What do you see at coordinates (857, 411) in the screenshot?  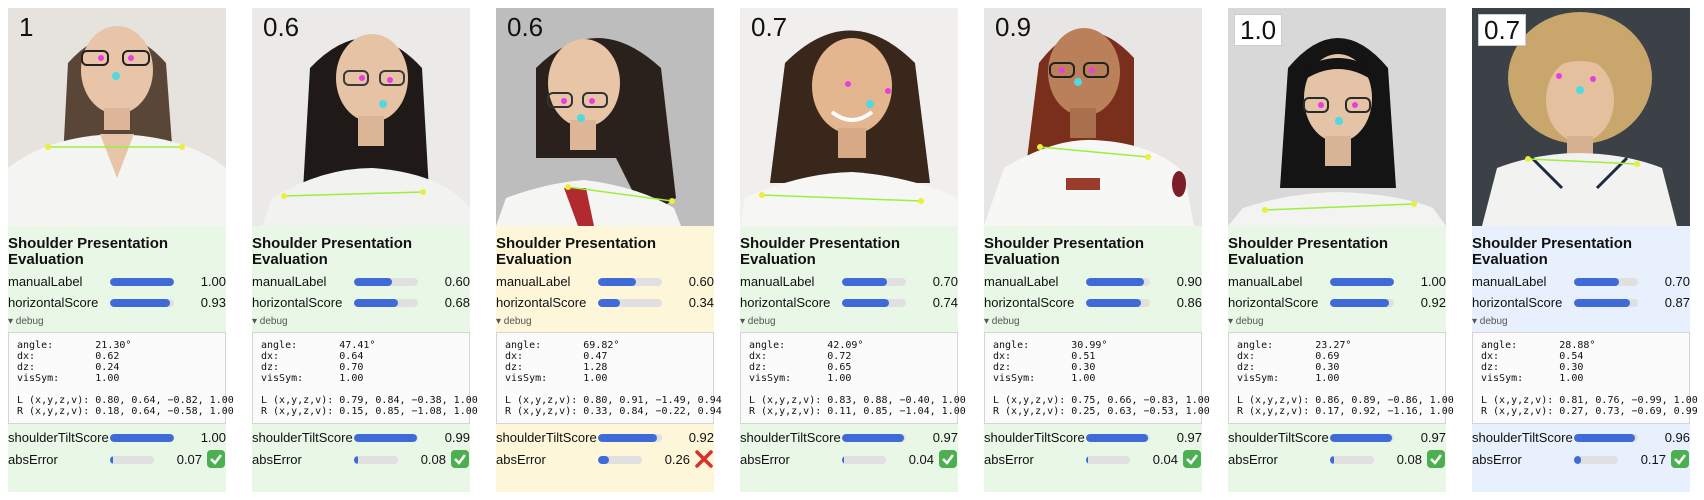 I see `debug-right: R (x,y,z,v): 0.11, 0.85, −1.04, 1.00` at bounding box center [857, 411].